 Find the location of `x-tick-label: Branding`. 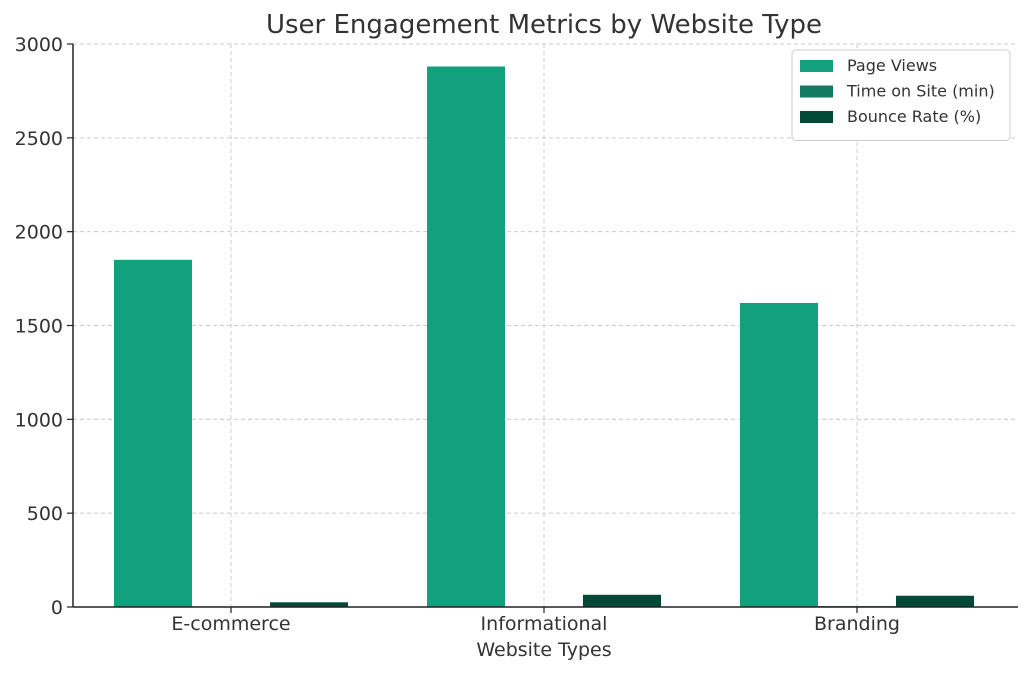

x-tick-label: Branding is located at coordinates (857, 624).